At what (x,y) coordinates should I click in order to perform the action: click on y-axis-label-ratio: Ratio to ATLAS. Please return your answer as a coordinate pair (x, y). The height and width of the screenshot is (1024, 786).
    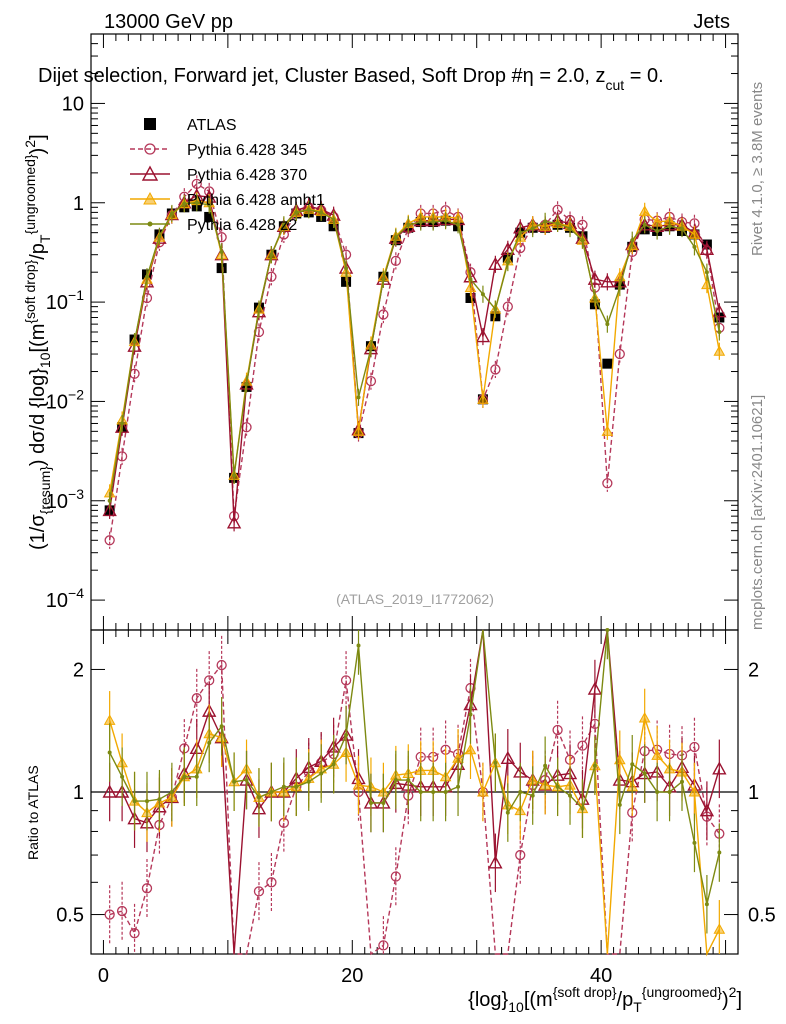
    Looking at the image, I should click on (33, 812).